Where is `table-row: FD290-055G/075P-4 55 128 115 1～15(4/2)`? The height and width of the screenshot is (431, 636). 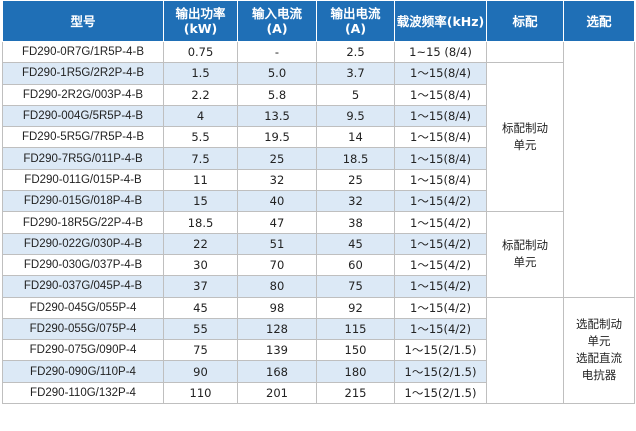
table-row: FD290-055G/075P-4 55 128 115 1～15(4/2) is located at coordinates (318, 329).